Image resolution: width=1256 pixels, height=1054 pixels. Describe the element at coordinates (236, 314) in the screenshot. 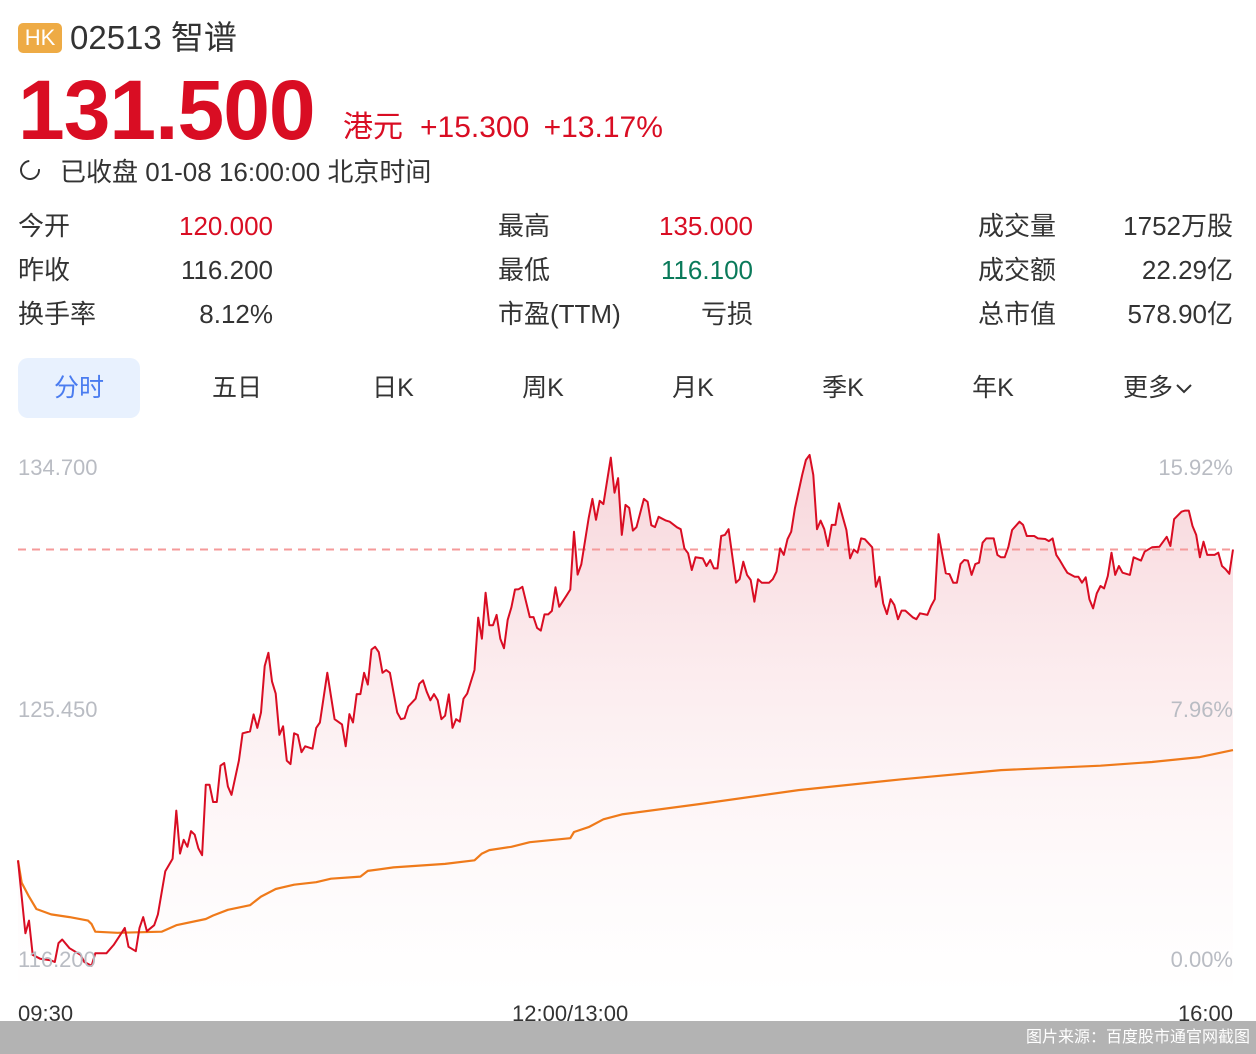

I see `stat-value: 8.12%` at that location.